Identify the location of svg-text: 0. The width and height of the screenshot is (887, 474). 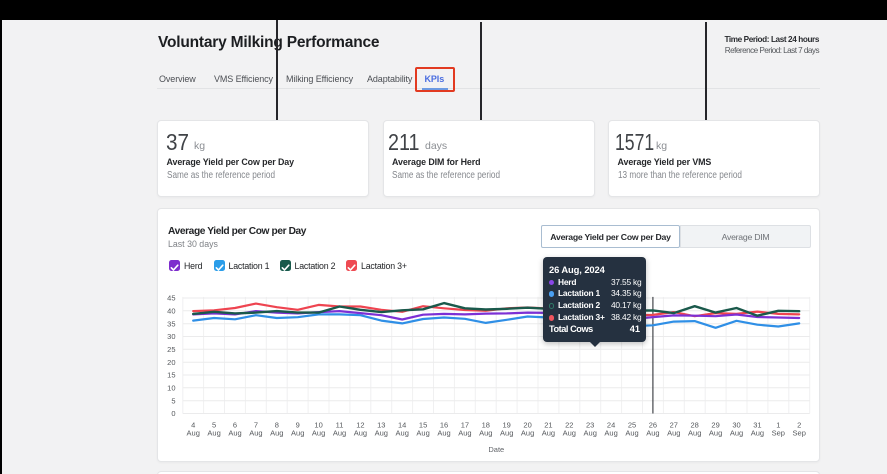
(173, 413).